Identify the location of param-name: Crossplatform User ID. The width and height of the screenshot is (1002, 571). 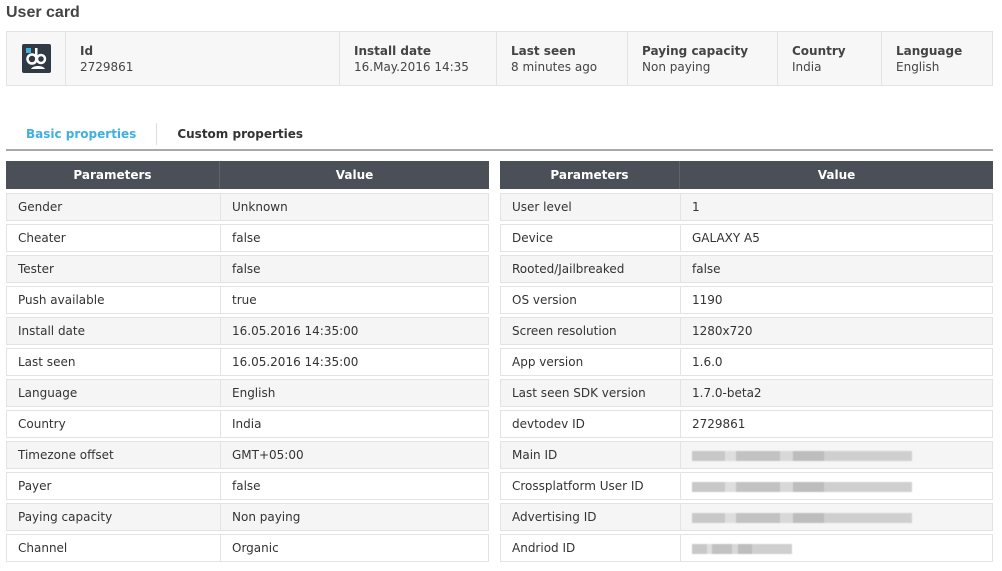
(591, 486).